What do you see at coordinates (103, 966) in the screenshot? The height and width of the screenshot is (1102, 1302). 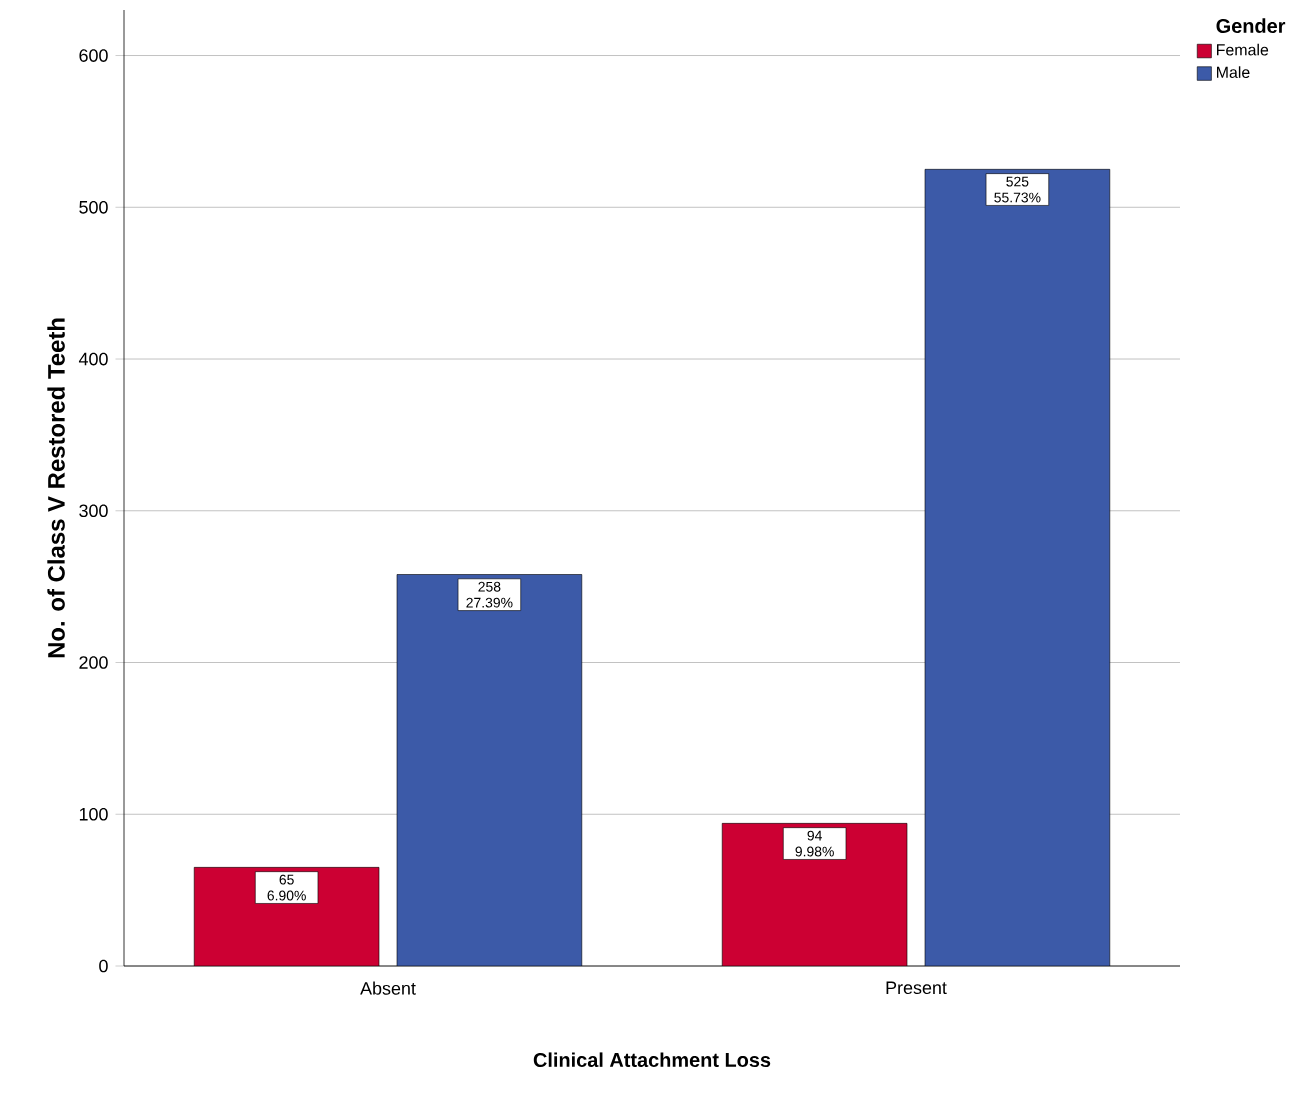 I see `y-tick-label: 0` at bounding box center [103, 966].